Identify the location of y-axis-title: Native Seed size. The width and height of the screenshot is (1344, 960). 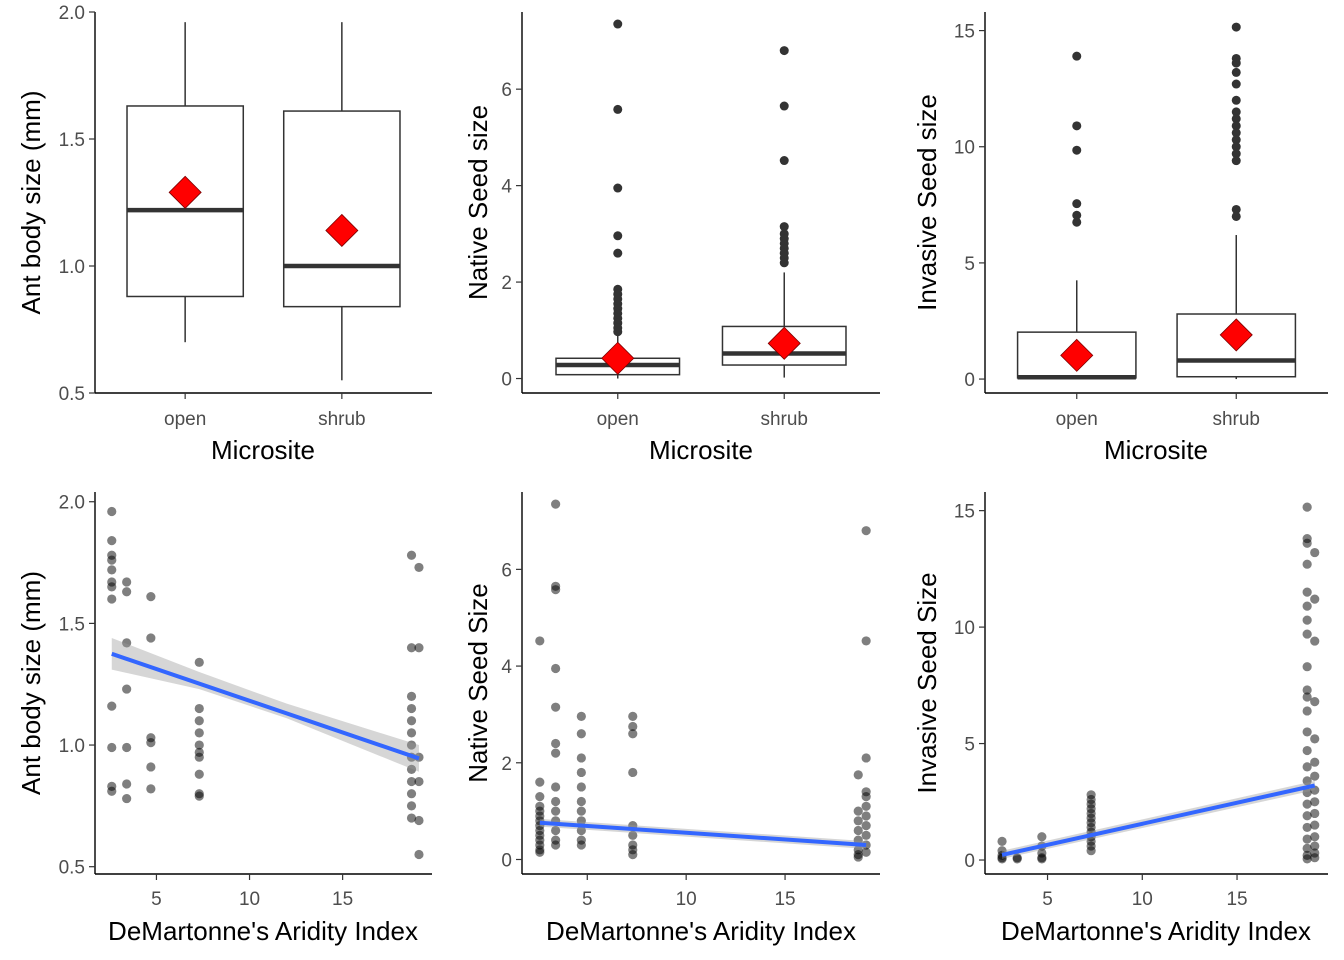
(478, 202).